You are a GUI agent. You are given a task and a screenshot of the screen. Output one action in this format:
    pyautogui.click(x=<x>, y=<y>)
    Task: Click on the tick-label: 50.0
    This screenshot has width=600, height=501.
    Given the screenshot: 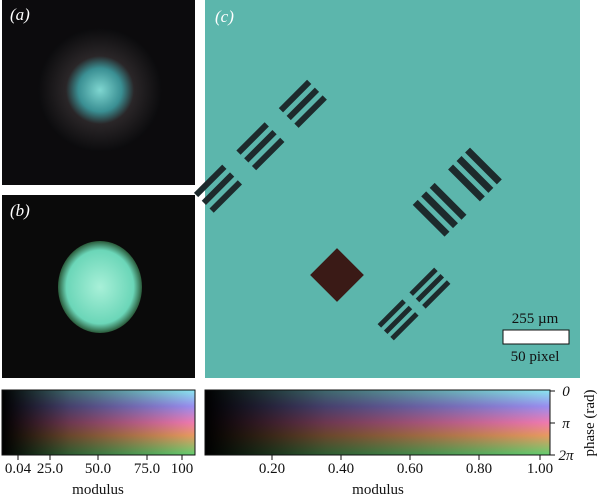 What is the action you would take?
    pyautogui.click(x=98, y=469)
    